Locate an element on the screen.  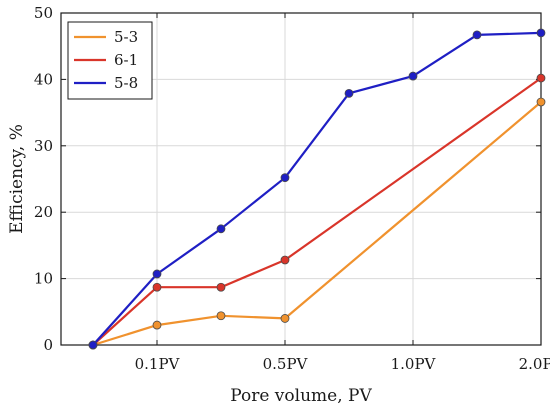
x-tick-label: 0.1PV is located at coordinates (158, 364).